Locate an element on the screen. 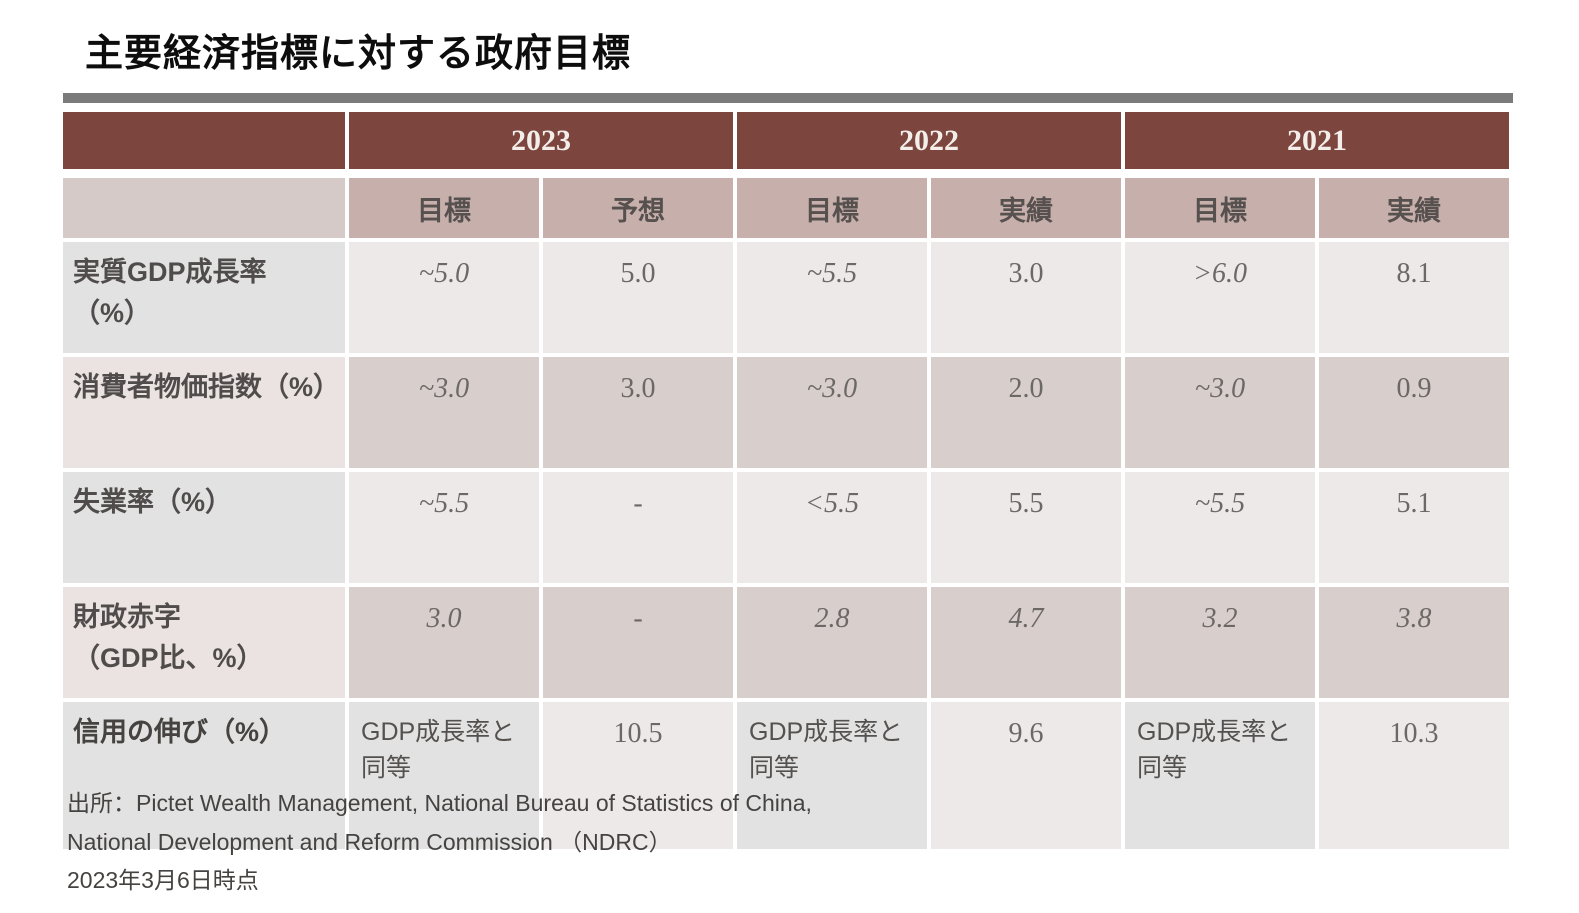 The width and height of the screenshot is (1579, 913). table-row-gdp-growth: 実質GDP成長率 （%） ~5.0 5.0 ~5.5 3.0 >6.0 8.1 is located at coordinates (786, 297).